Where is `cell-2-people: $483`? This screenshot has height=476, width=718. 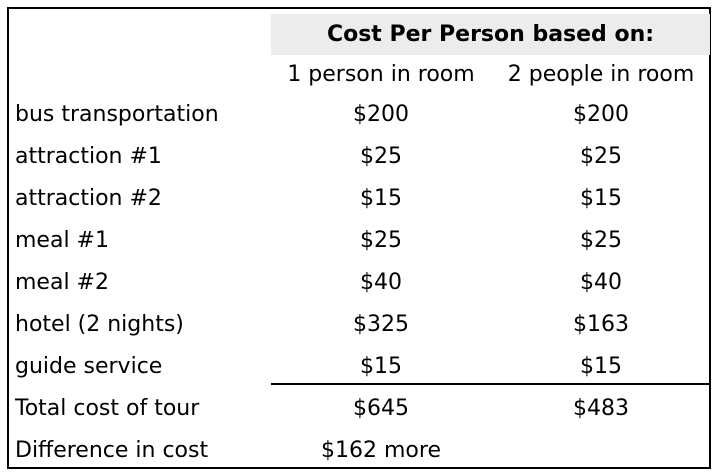 cell-2-people: $483 is located at coordinates (601, 408).